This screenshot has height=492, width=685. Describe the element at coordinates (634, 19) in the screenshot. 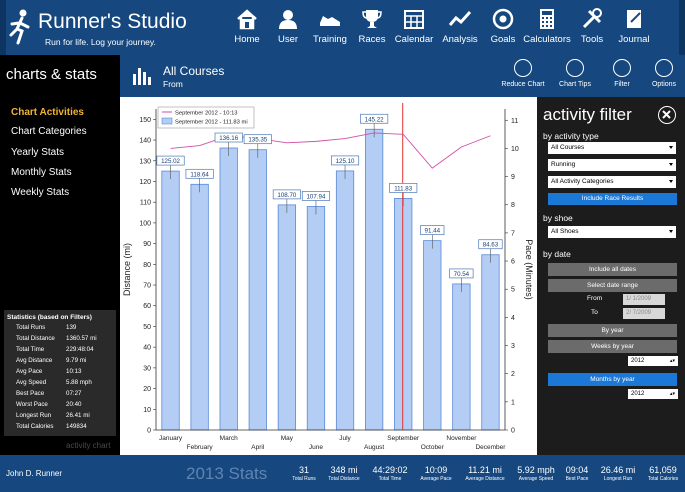

I see `journal-icon` at that location.